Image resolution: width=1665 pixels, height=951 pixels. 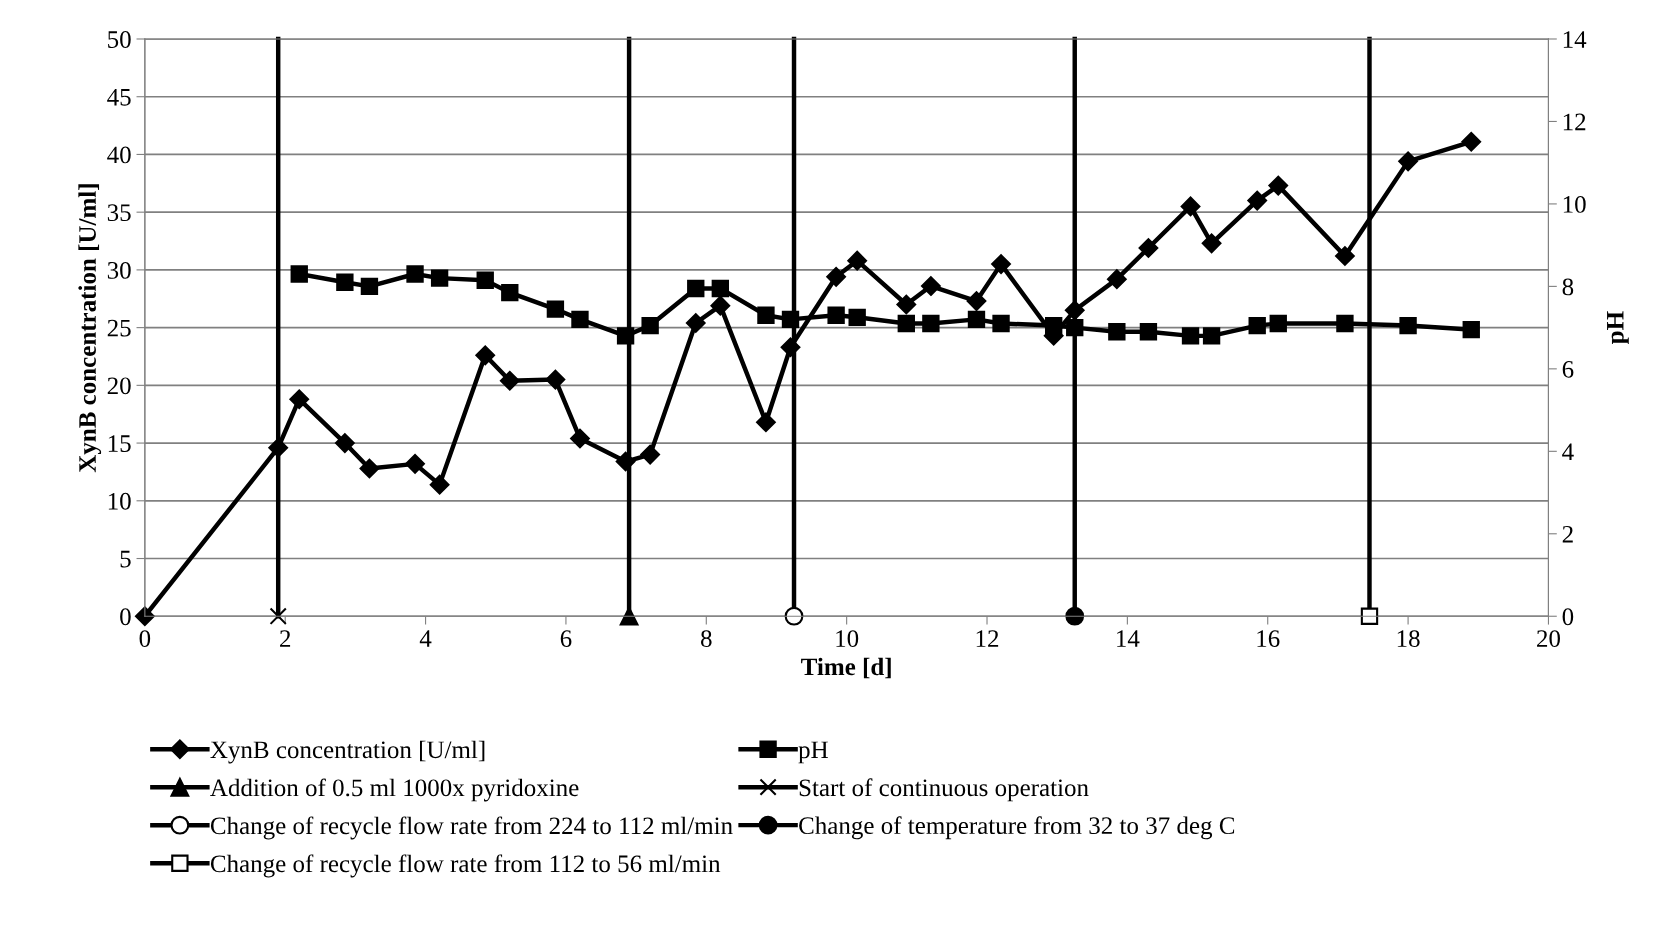 What do you see at coordinates (119, 501) in the screenshot?
I see `y-tick-label: 10` at bounding box center [119, 501].